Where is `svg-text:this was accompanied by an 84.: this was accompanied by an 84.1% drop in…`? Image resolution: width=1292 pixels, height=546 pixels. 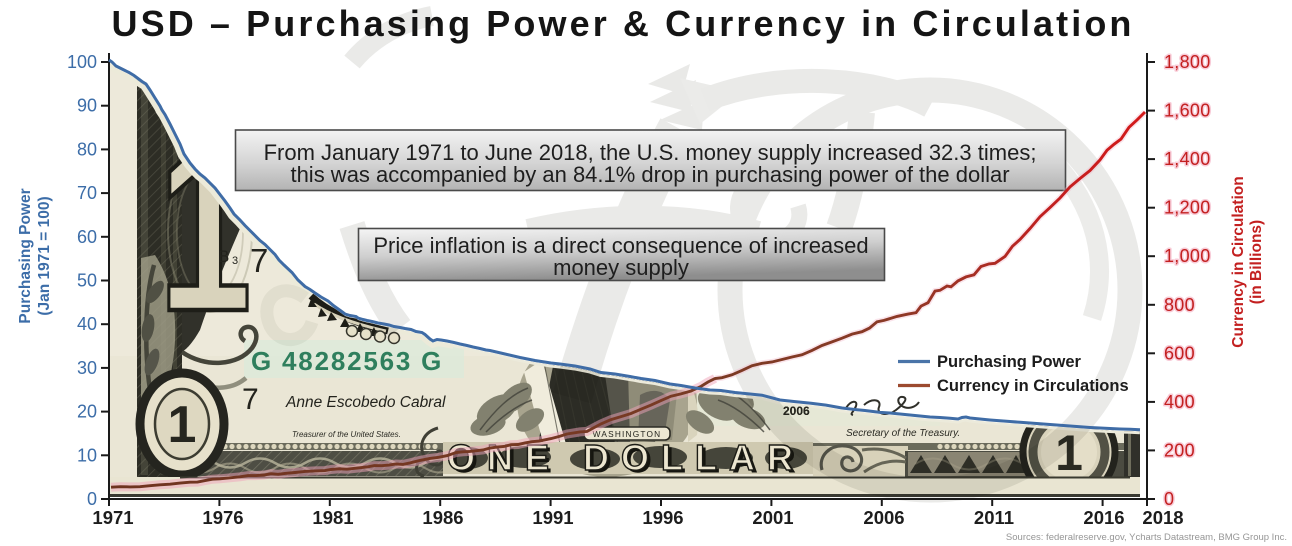
svg-text:this was accompanied by an 84.: this was accompanied by an 84.1% drop in… is located at coordinates (649, 174).